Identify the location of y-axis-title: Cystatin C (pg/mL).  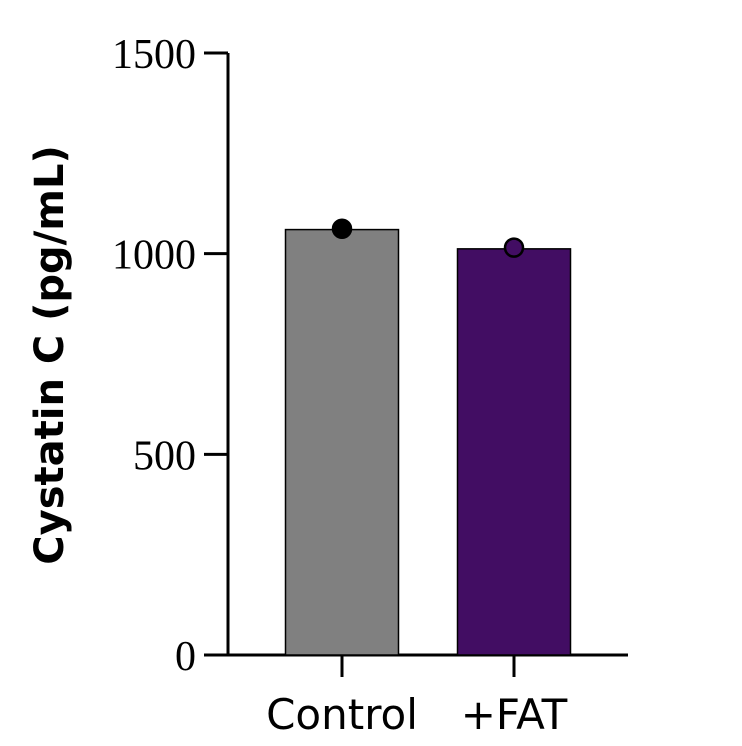
(50, 354).